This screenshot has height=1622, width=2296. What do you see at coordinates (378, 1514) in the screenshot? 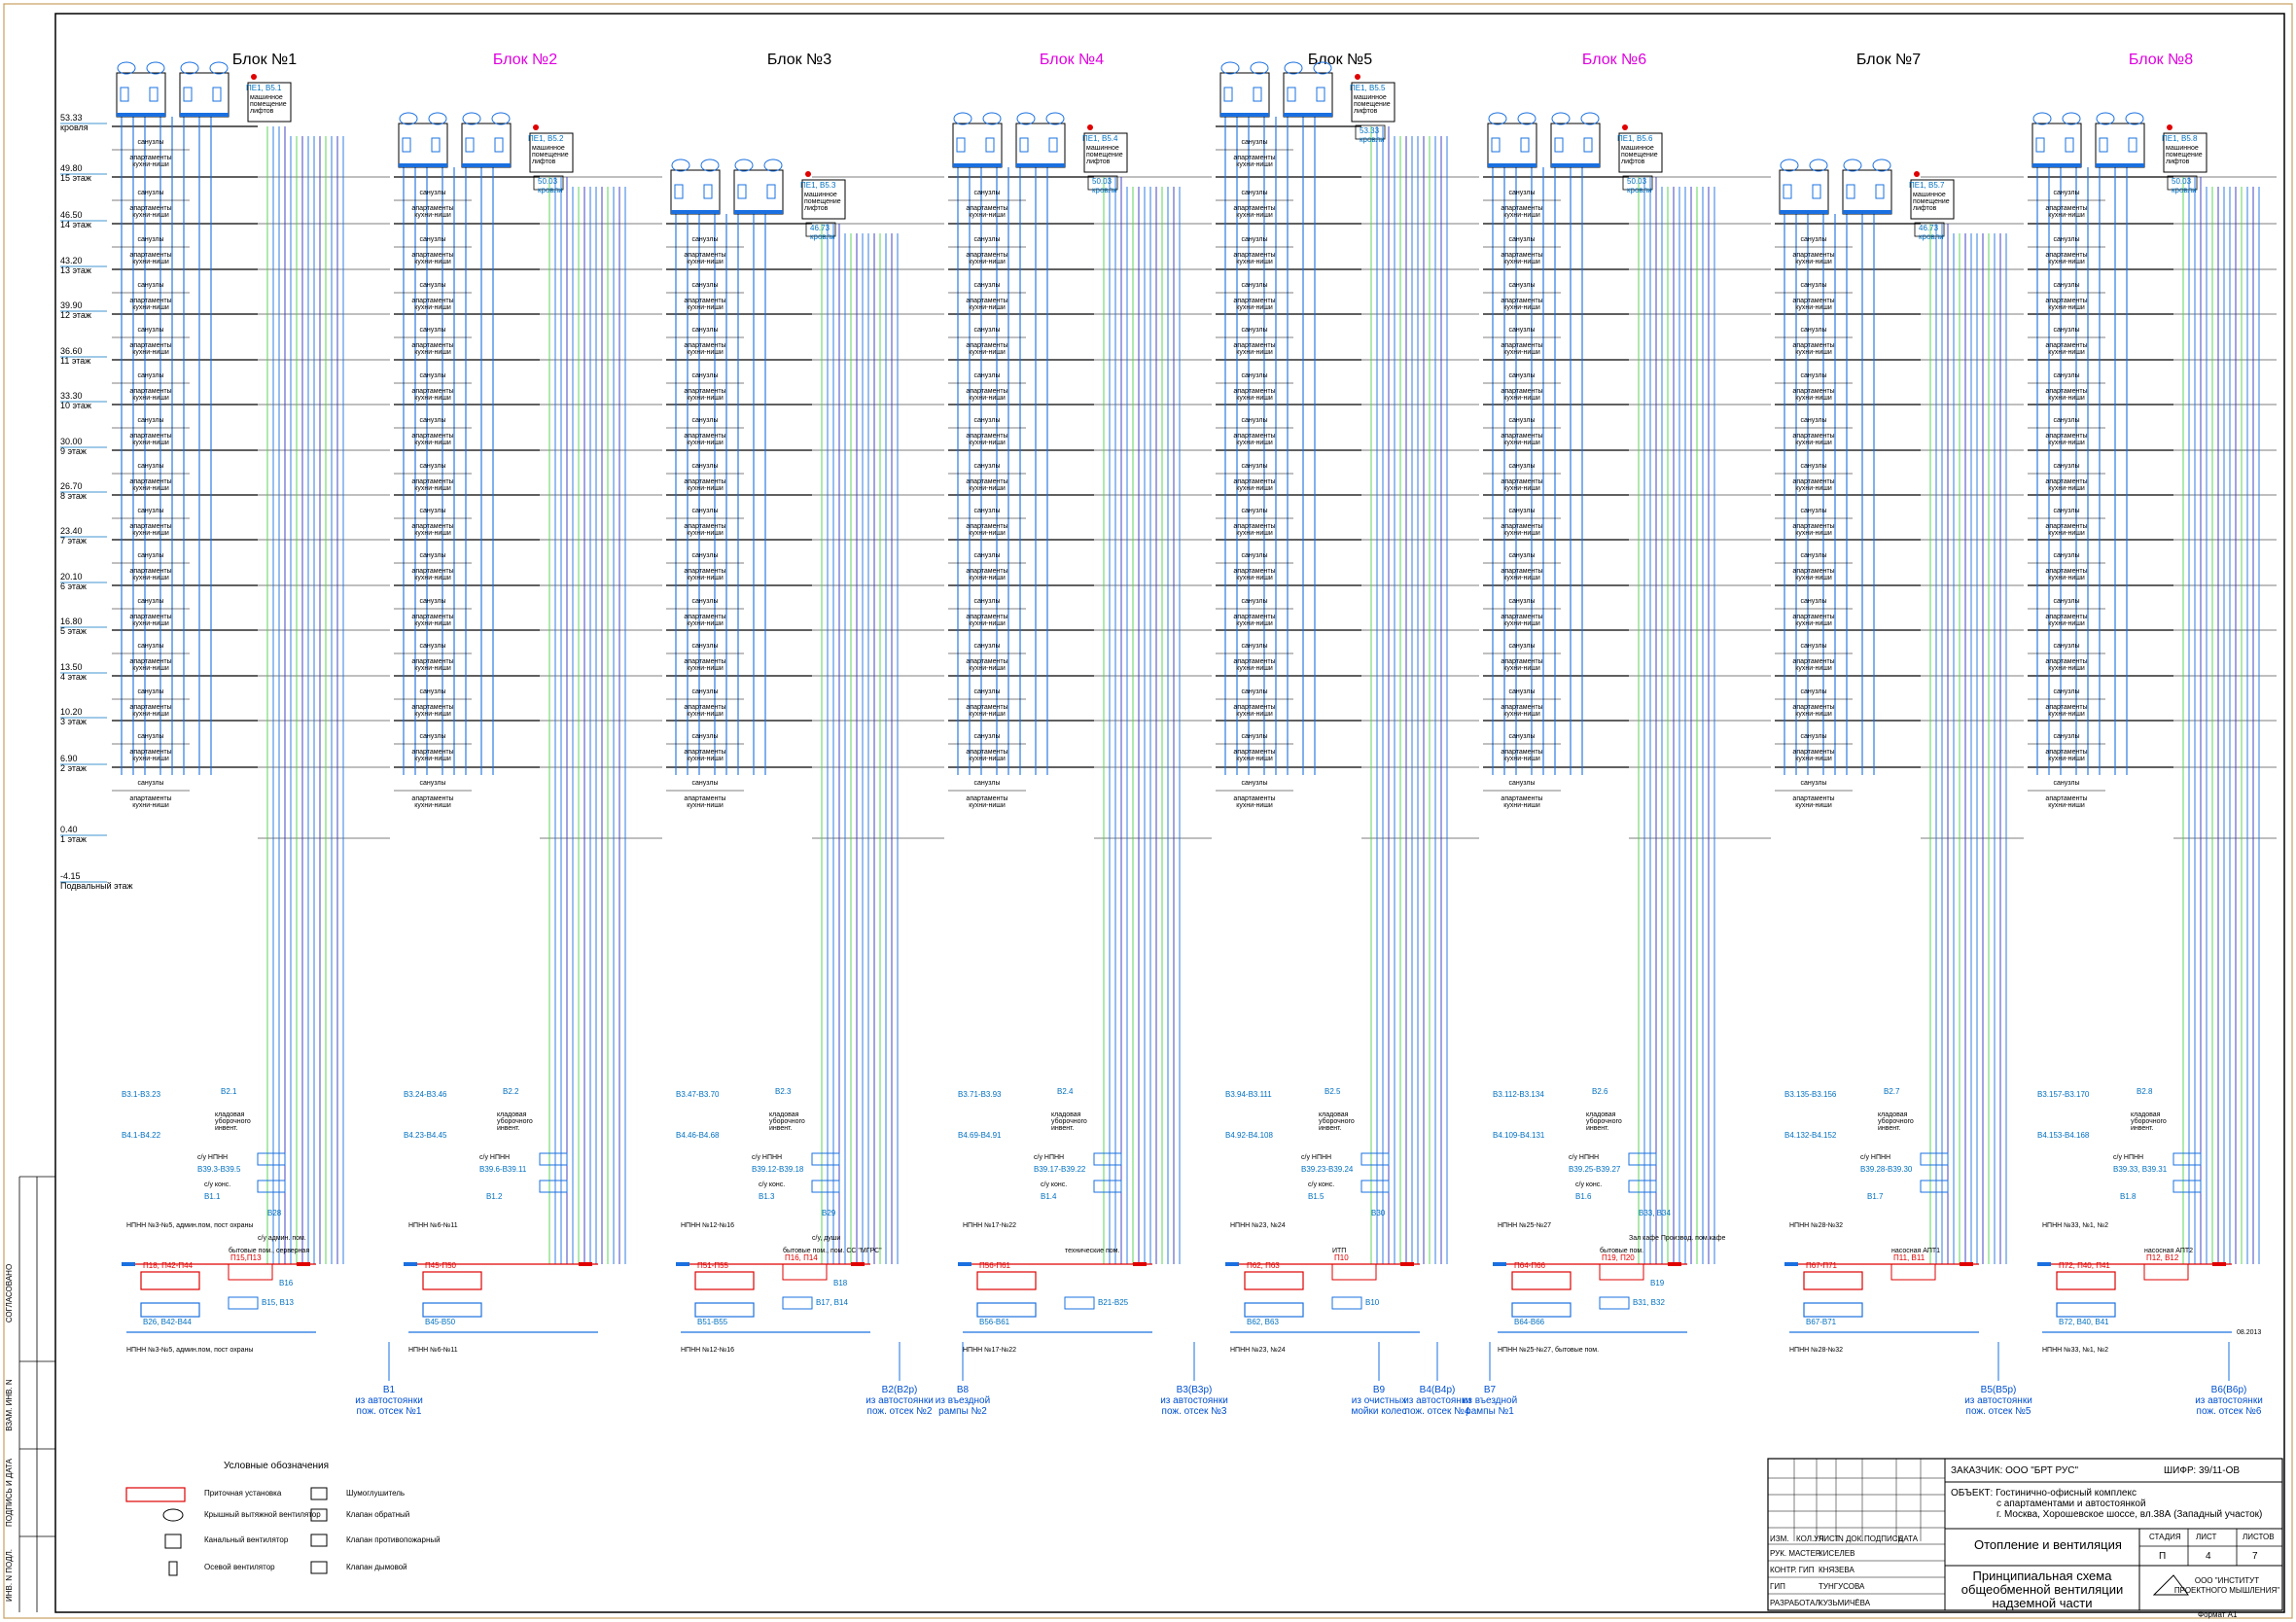
I see `legend-text: Клапан обратный` at bounding box center [378, 1514].